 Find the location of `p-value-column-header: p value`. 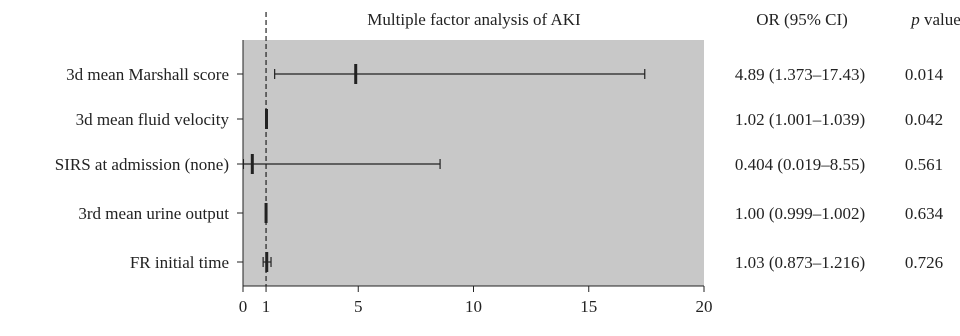

p-value-column-header: p value is located at coordinates (935, 19).